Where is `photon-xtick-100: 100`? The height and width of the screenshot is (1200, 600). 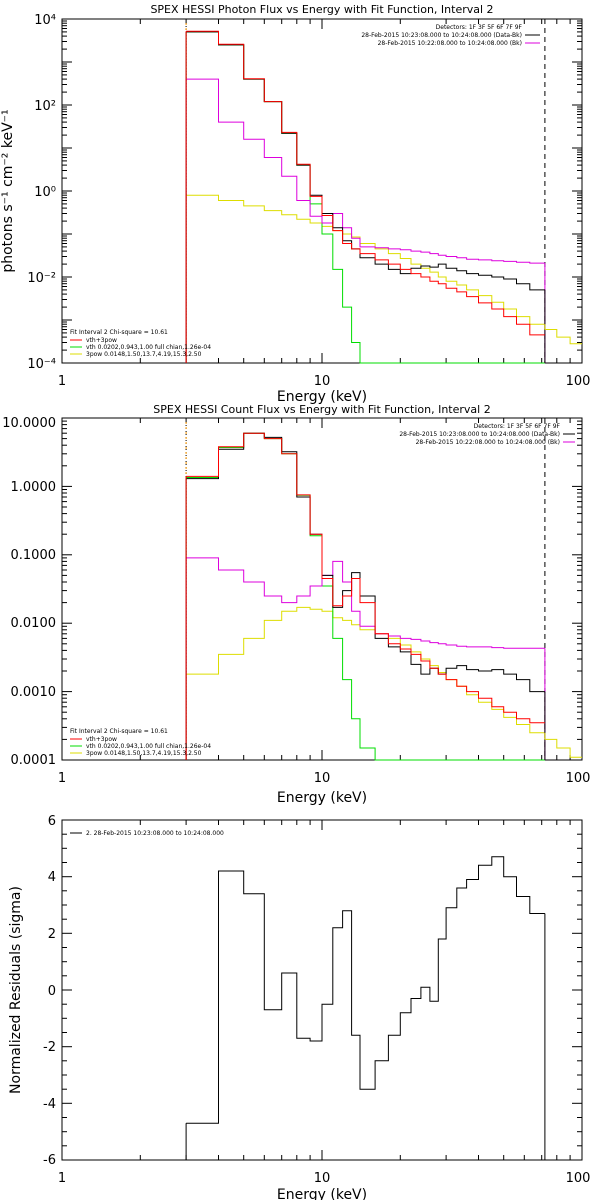
photon-xtick-100: 100 is located at coordinates (578, 381).